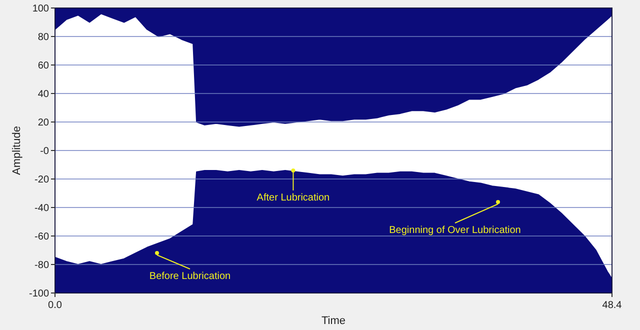 The width and height of the screenshot is (640, 330). Describe the element at coordinates (42, 237) in the screenshot. I see `y-tick-label: -60` at that location.